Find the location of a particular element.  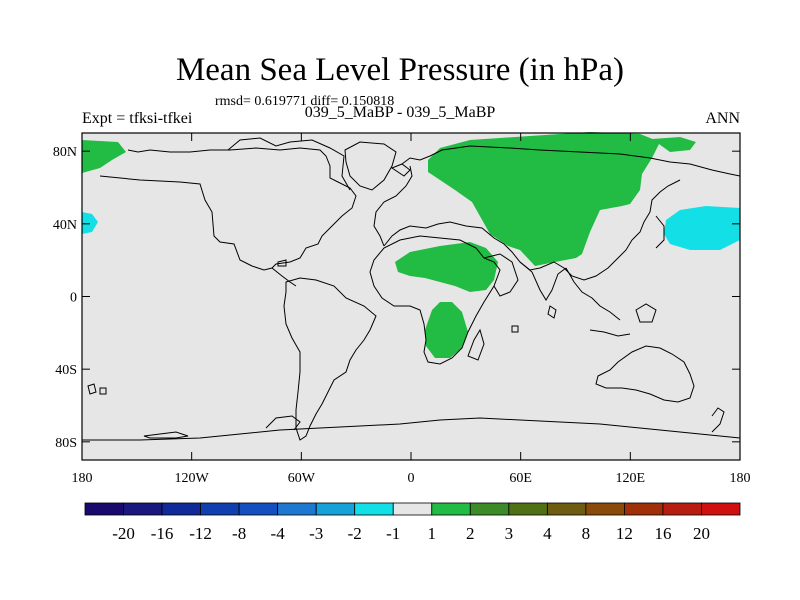

coast-australia is located at coordinates (645, 374).